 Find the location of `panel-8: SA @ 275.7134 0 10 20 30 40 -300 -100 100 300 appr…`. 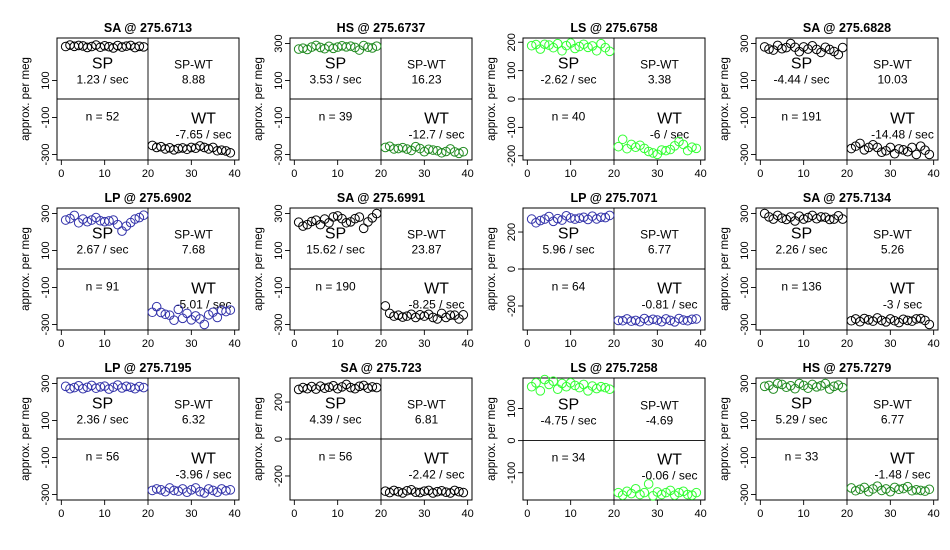

panel-8: SA @ 275.7134 0 10 20 30 40 -300 -100 100 300 appr… is located at coordinates (829, 270).